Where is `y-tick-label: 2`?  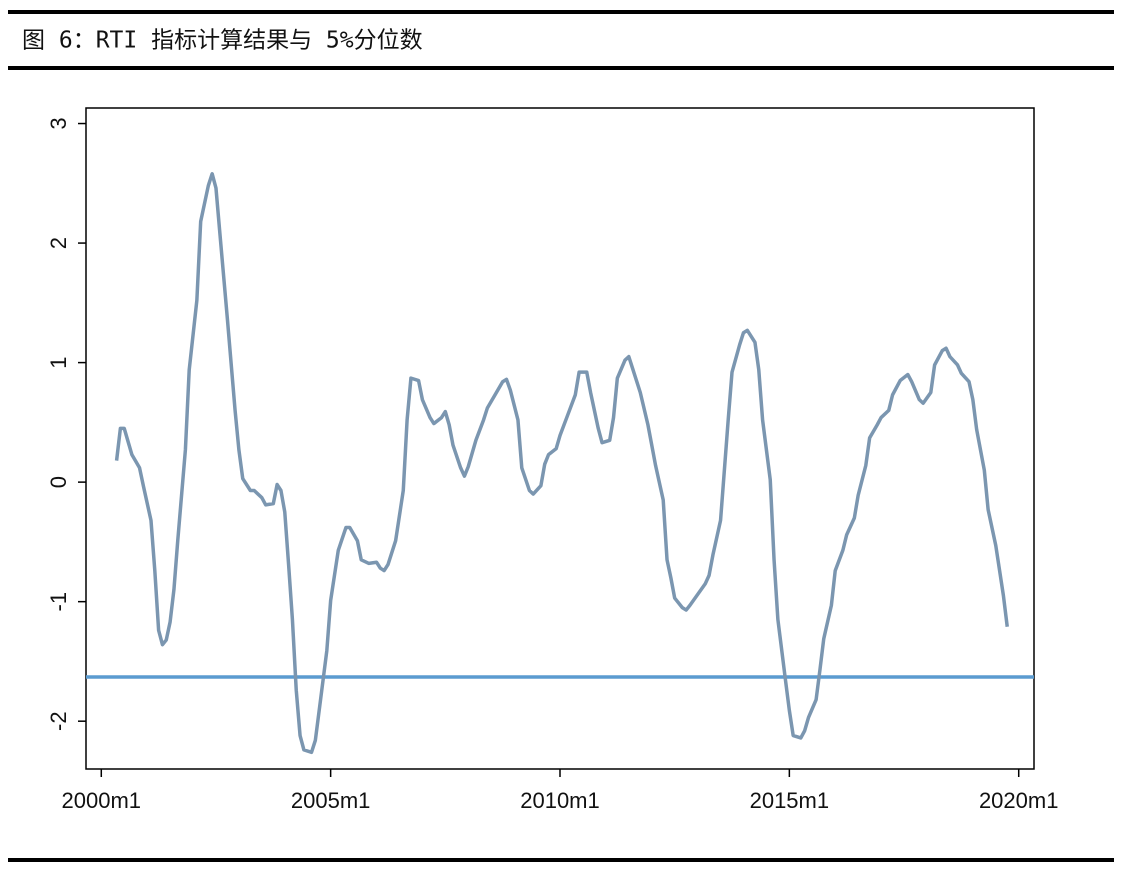
y-tick-label: 2 is located at coordinates (58, 243).